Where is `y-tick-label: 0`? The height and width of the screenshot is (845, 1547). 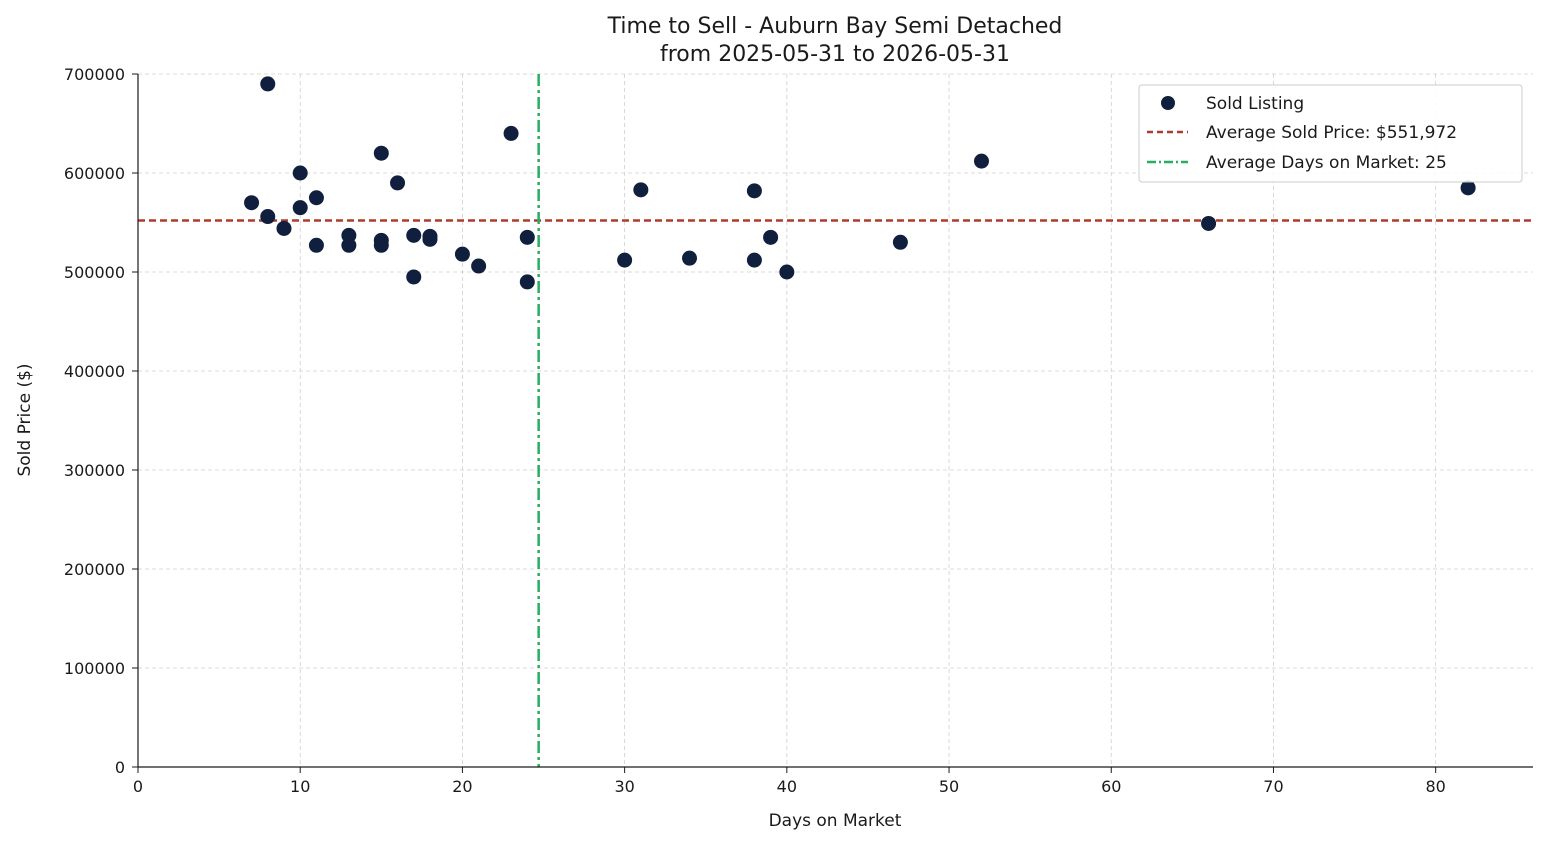 y-tick-label: 0 is located at coordinates (120, 767).